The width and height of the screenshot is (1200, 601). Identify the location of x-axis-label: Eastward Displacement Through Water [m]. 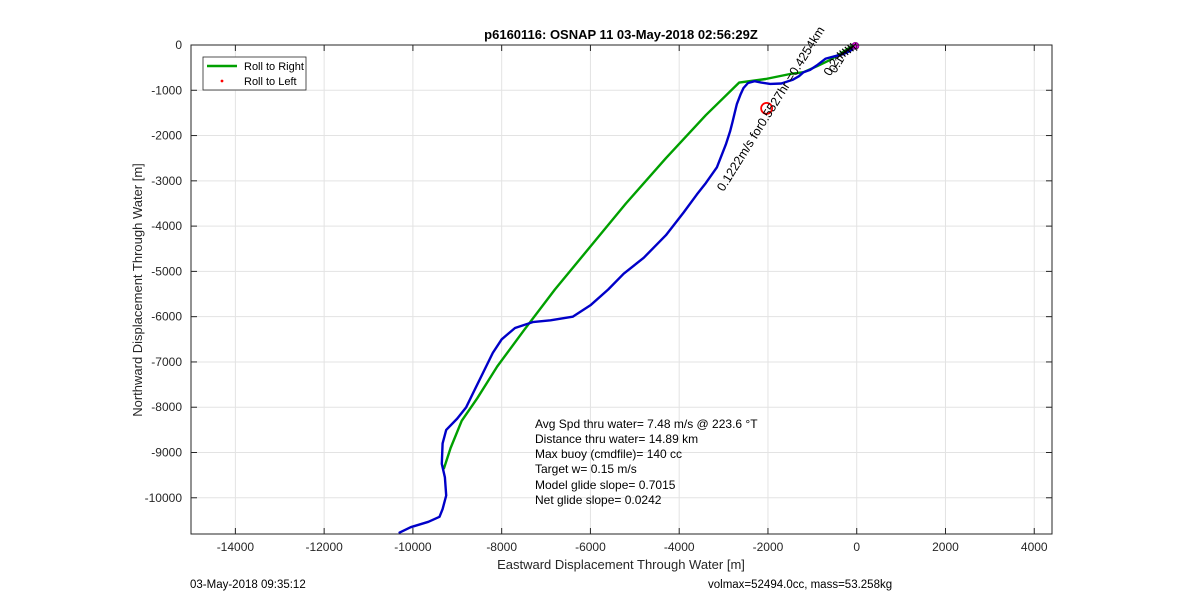
(621, 564).